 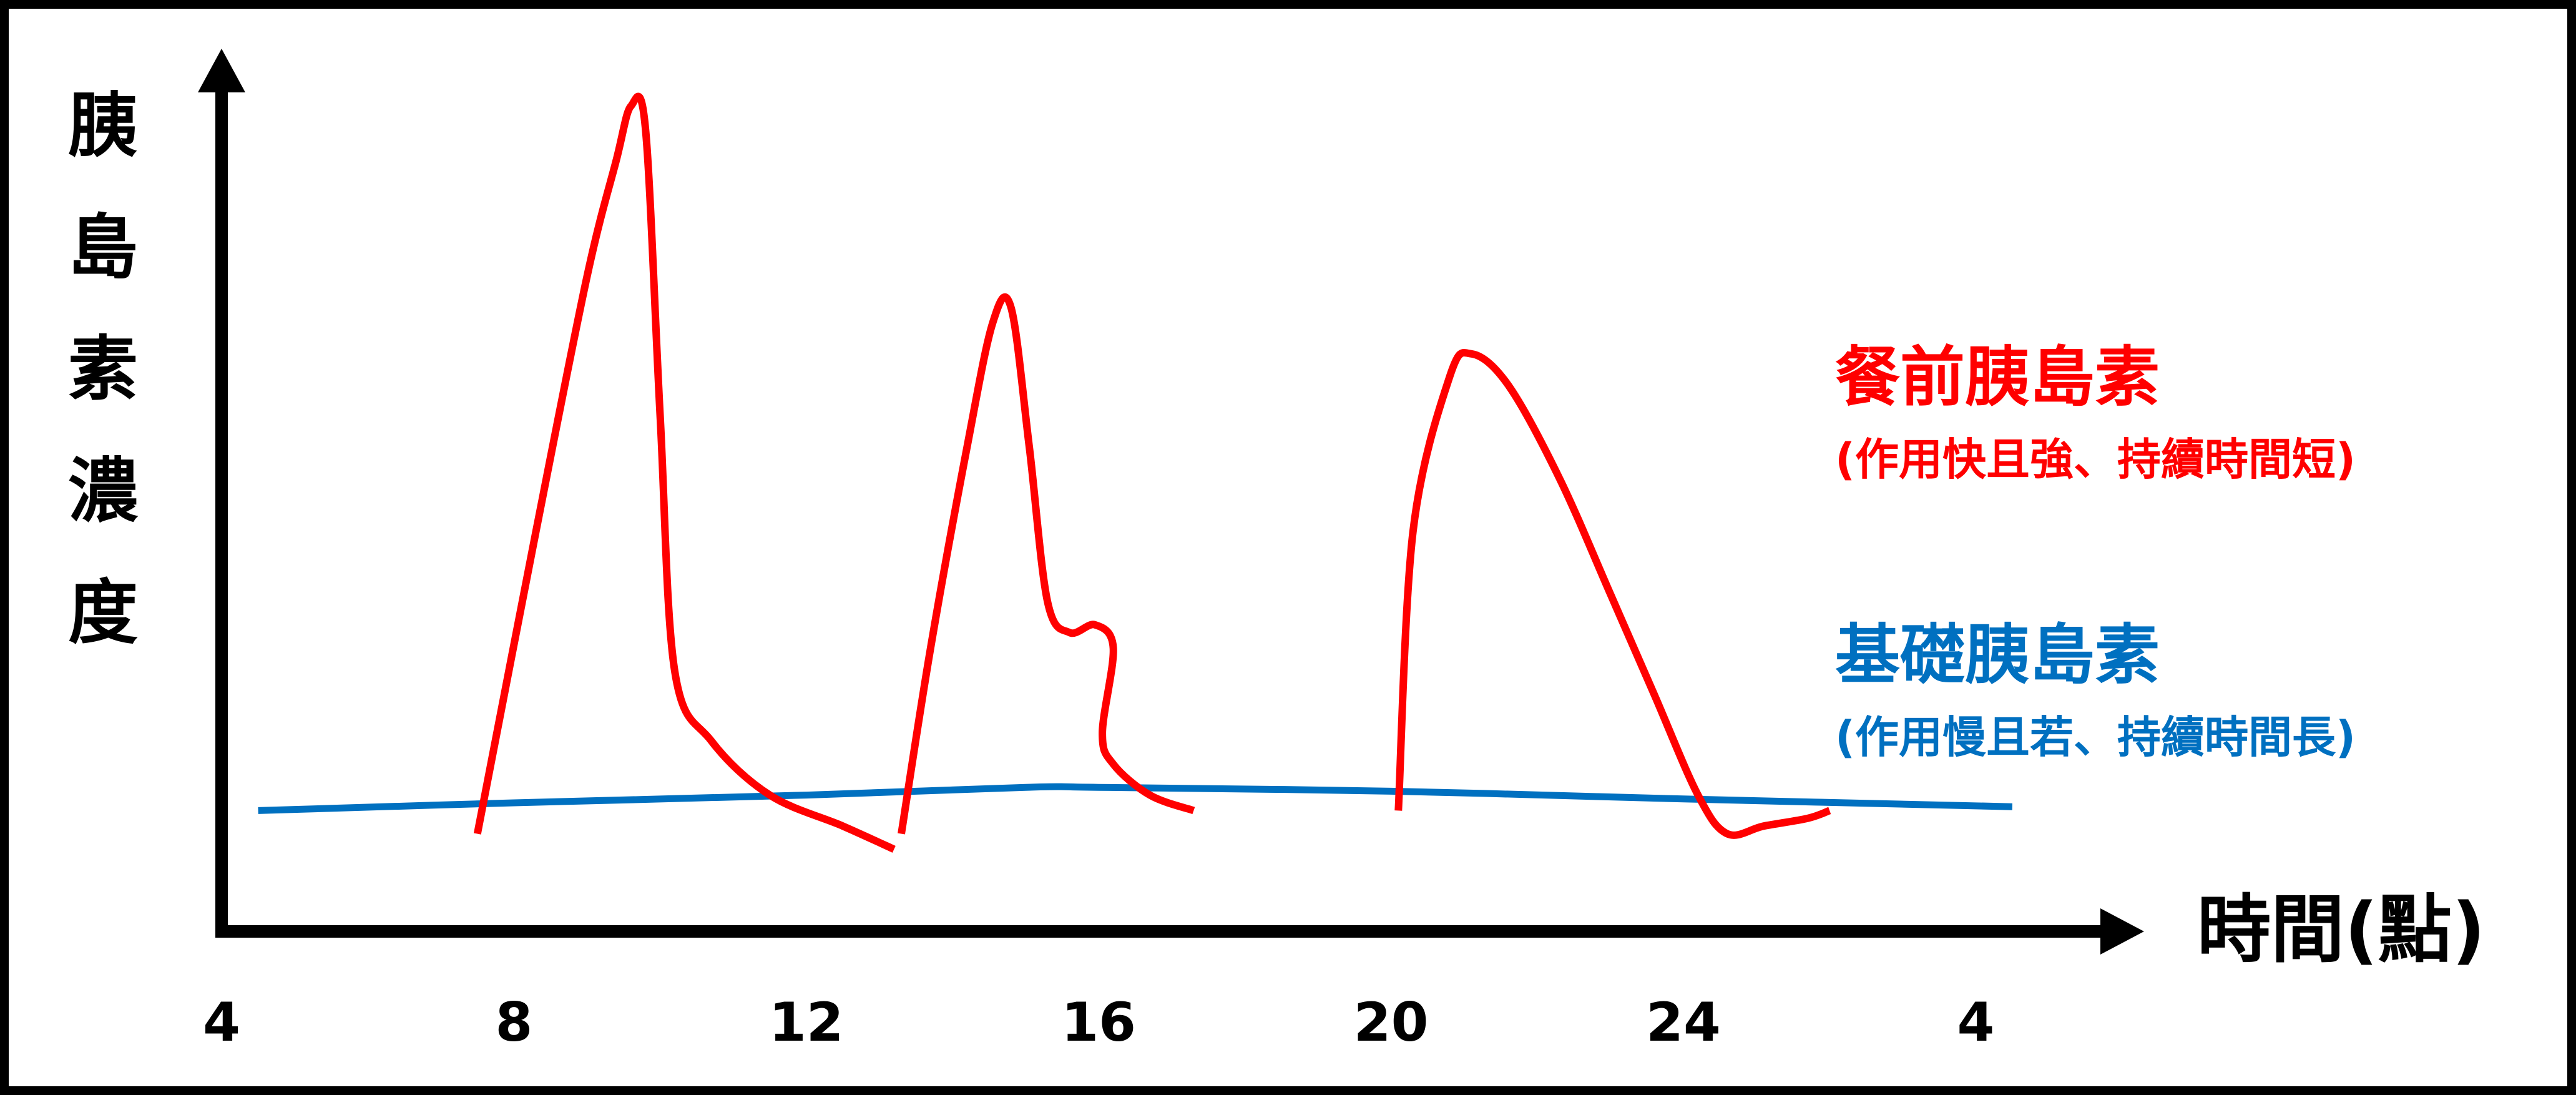 I want to click on legend-basal-name: 基礎胰島素, so click(x=1997, y=655).